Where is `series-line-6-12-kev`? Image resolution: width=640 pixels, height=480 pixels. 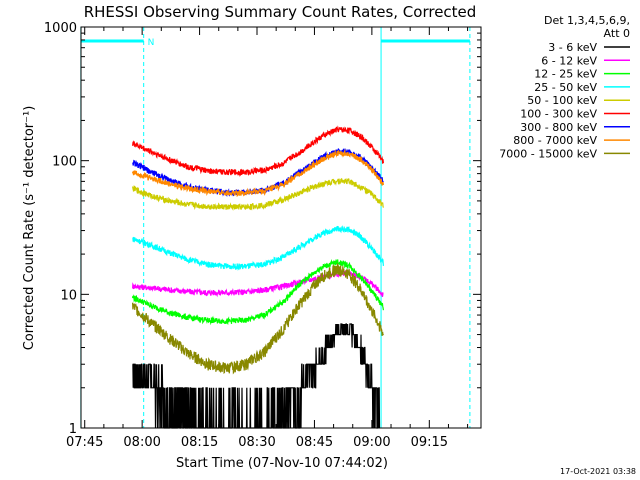
series-line-6-12-kev is located at coordinates (258, 284).